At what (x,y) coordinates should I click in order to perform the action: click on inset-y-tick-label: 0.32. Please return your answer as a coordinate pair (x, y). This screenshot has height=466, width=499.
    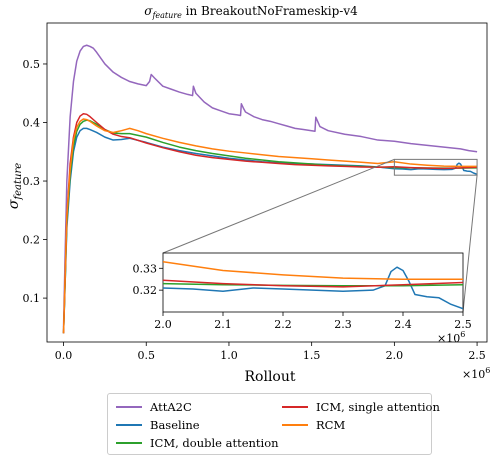
    Looking at the image, I should click on (145, 290).